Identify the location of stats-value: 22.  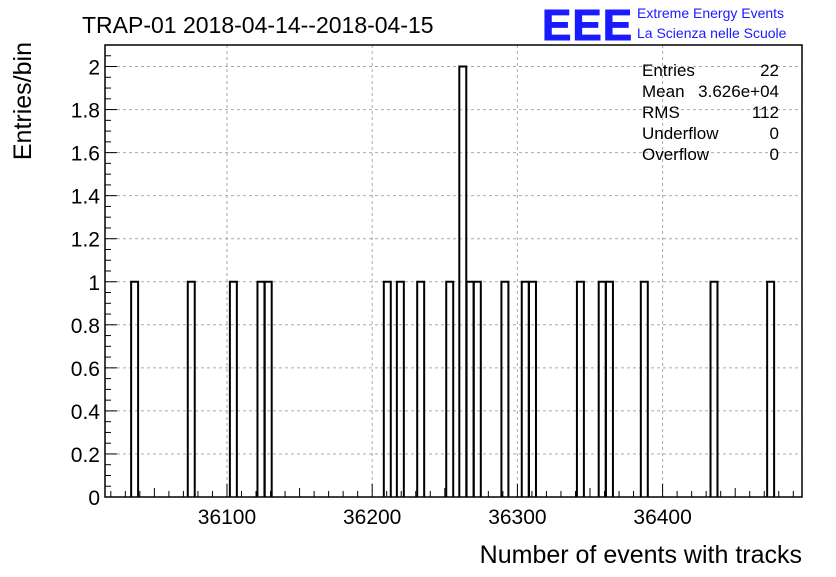
(769, 70).